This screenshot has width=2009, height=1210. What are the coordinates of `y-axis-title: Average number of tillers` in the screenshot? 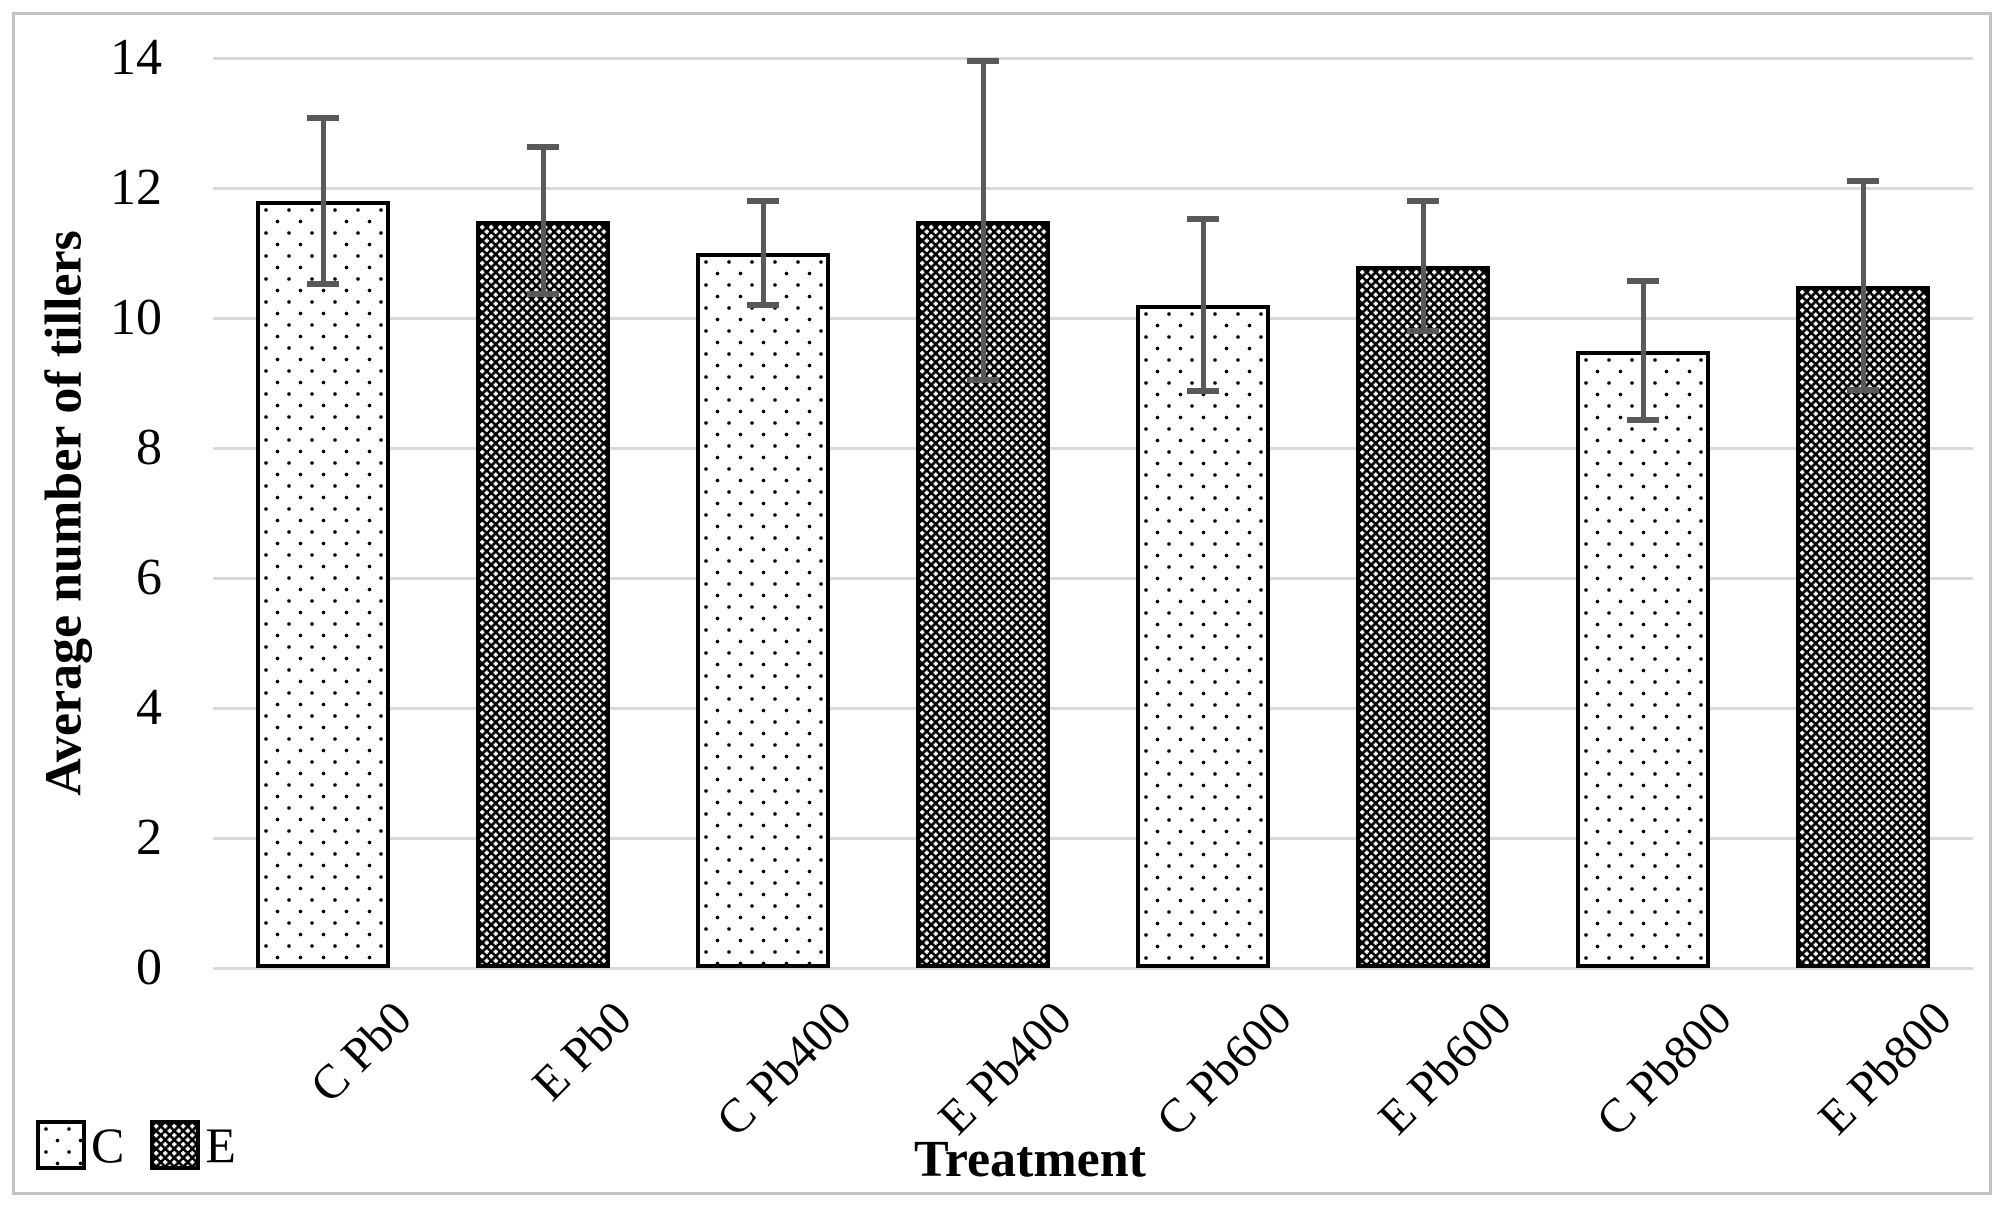 It's located at (64, 513).